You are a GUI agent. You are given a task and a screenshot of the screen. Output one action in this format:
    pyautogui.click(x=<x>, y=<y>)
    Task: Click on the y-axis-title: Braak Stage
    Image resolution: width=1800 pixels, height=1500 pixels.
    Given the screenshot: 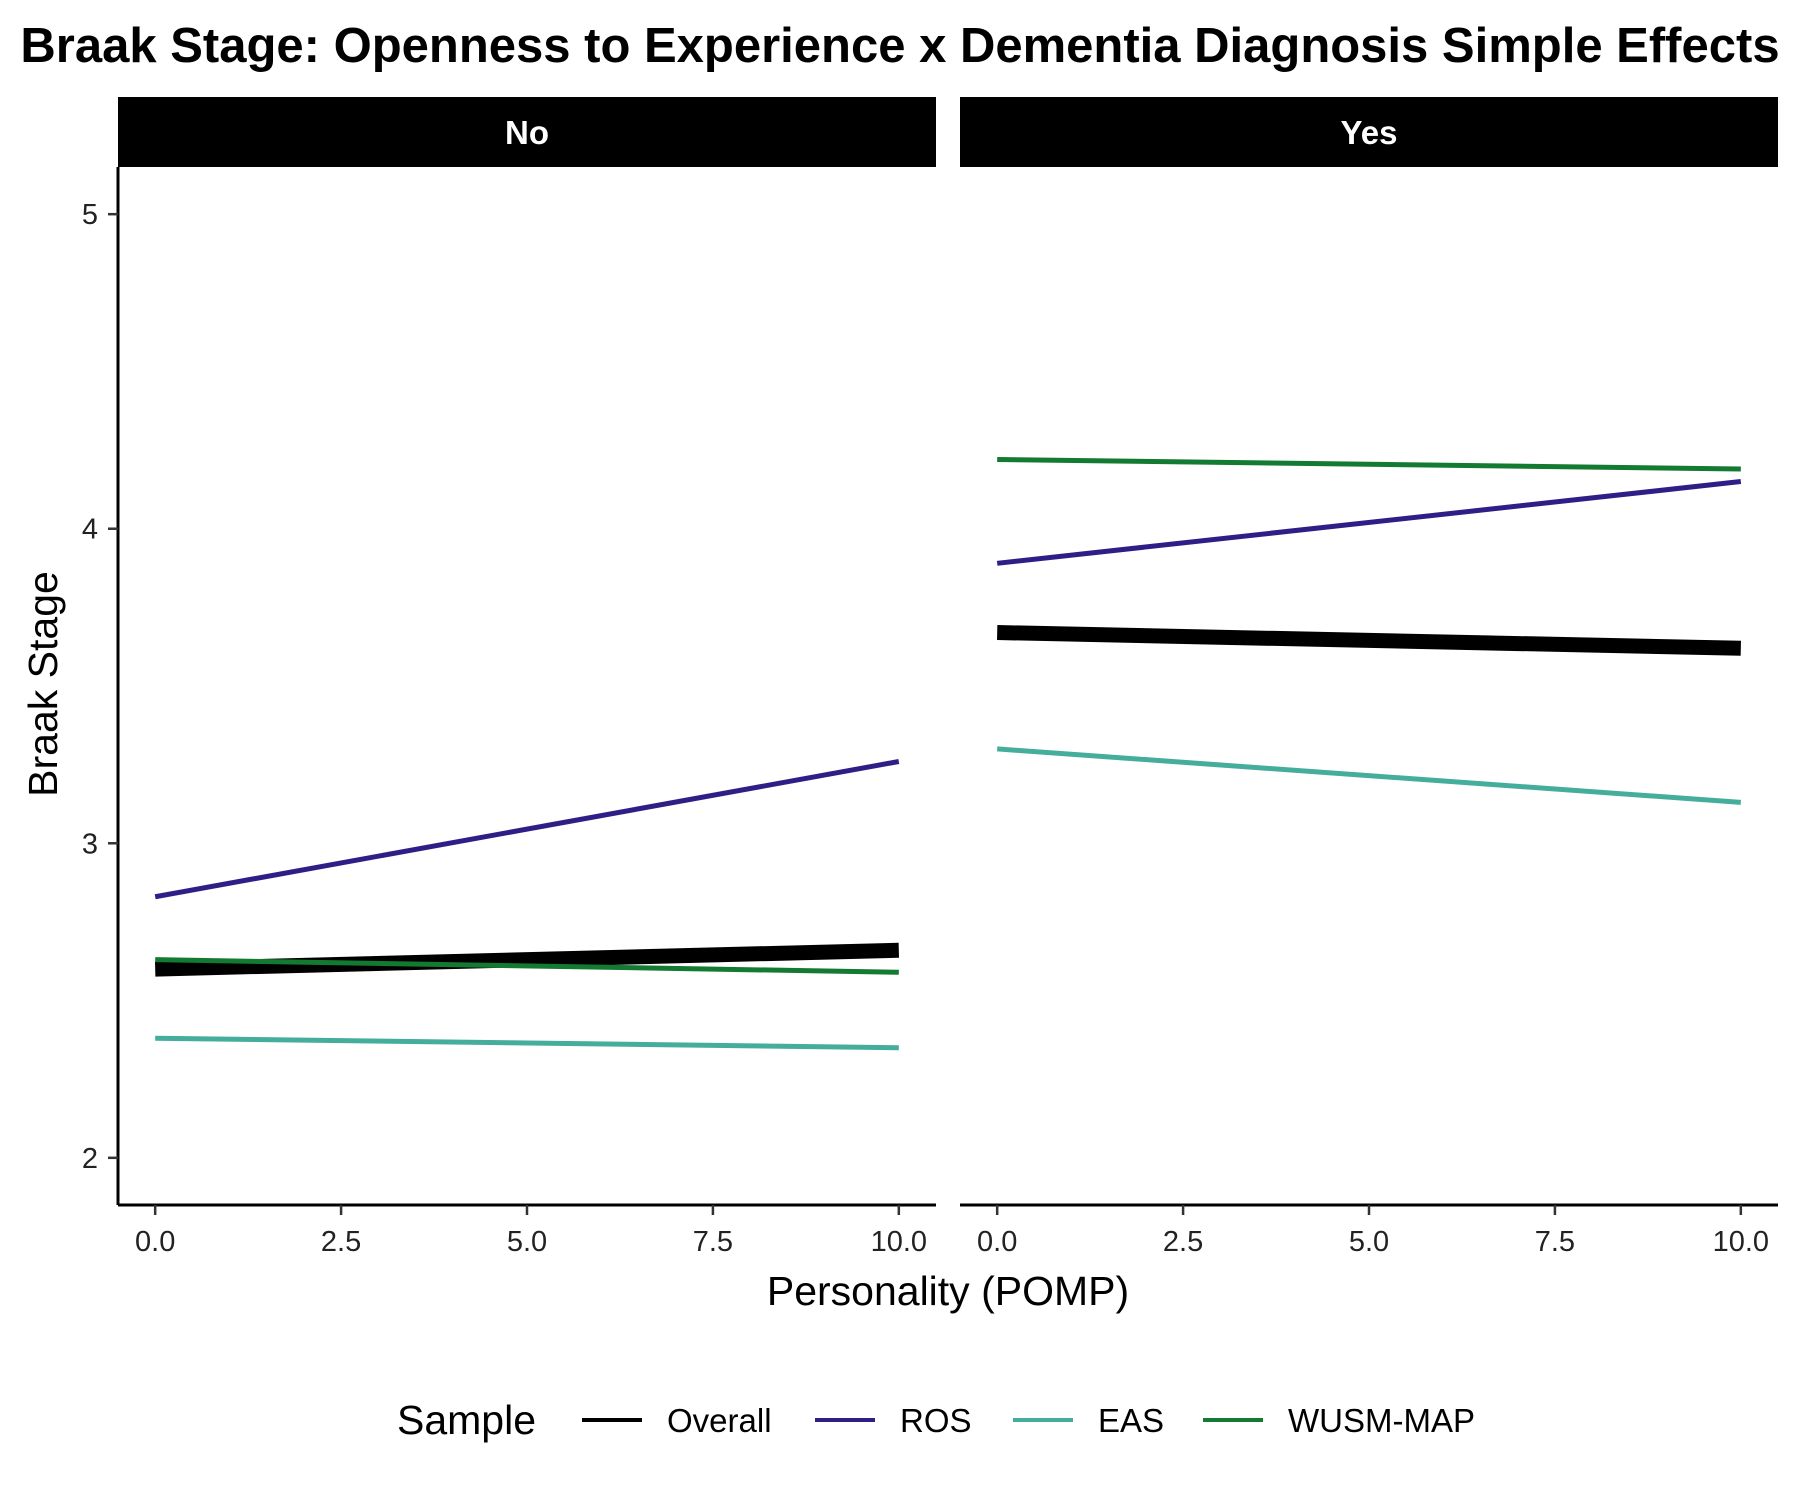 What is the action you would take?
    pyautogui.click(x=43, y=684)
    